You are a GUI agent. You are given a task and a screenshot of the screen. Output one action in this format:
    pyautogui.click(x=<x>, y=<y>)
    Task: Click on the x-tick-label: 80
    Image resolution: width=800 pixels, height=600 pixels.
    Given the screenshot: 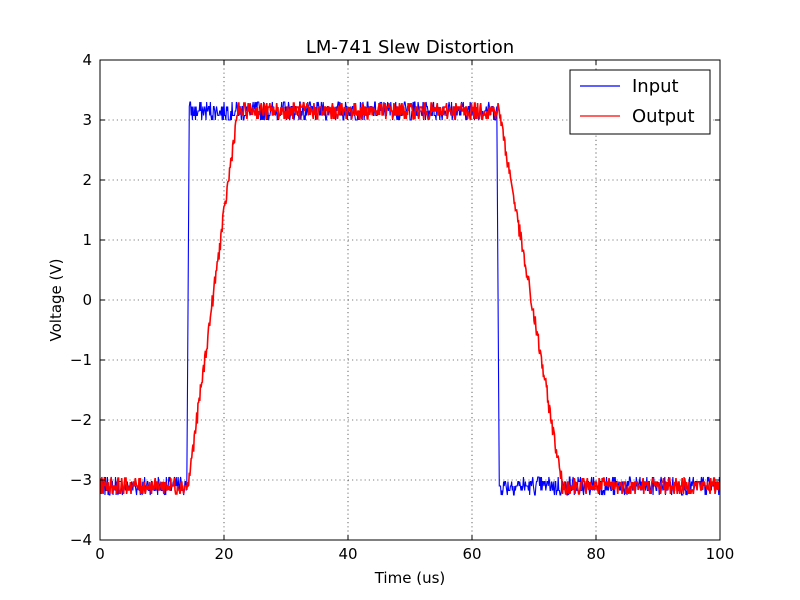 What is the action you would take?
    pyautogui.click(x=595, y=554)
    